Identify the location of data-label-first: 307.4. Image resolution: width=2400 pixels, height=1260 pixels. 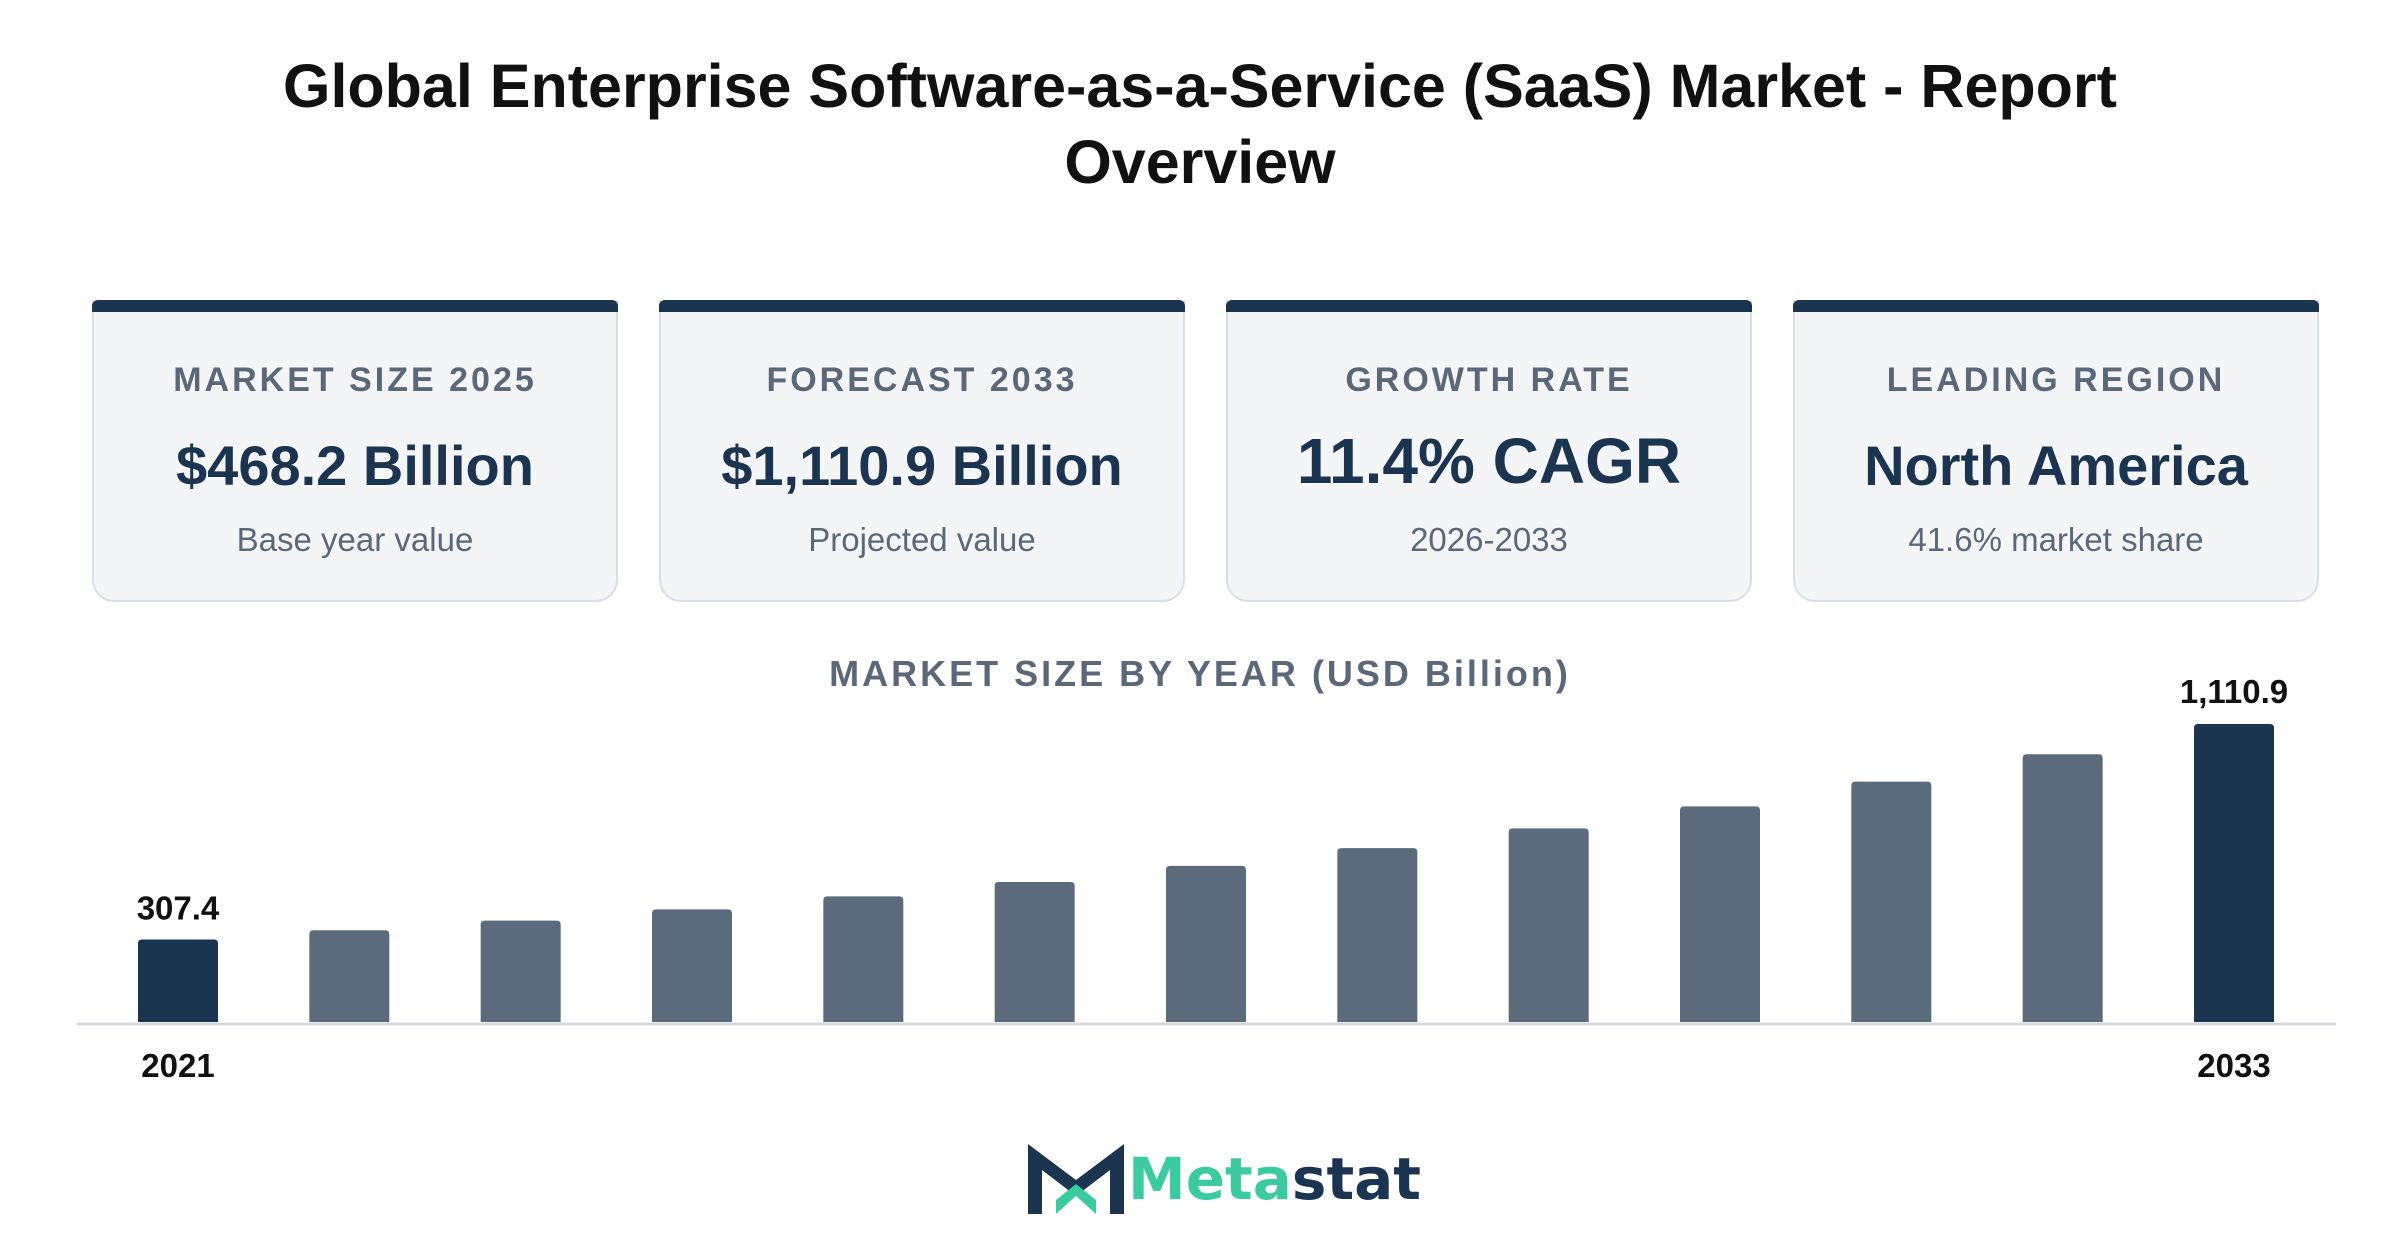
(178, 908).